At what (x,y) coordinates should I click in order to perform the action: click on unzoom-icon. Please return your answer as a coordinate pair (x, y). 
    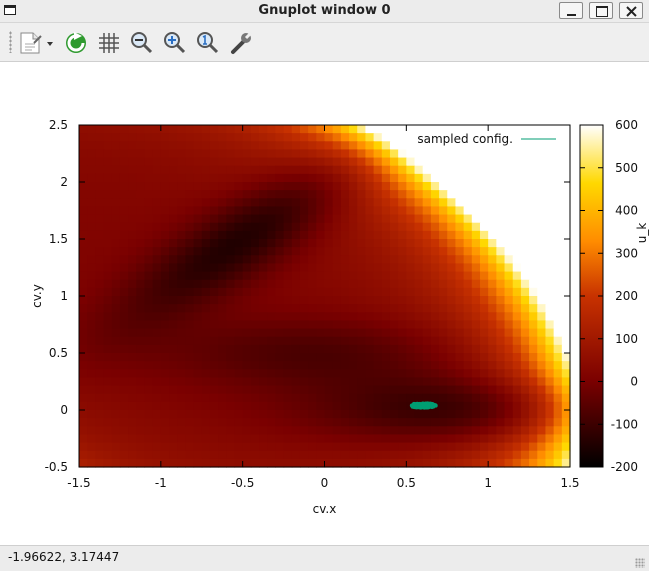
    Looking at the image, I should click on (208, 43).